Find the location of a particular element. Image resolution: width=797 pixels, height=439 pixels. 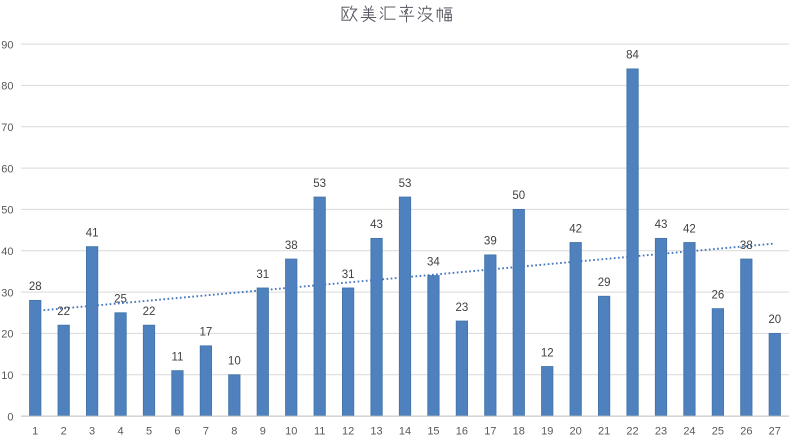

svg-text: 90 is located at coordinates (7, 45).